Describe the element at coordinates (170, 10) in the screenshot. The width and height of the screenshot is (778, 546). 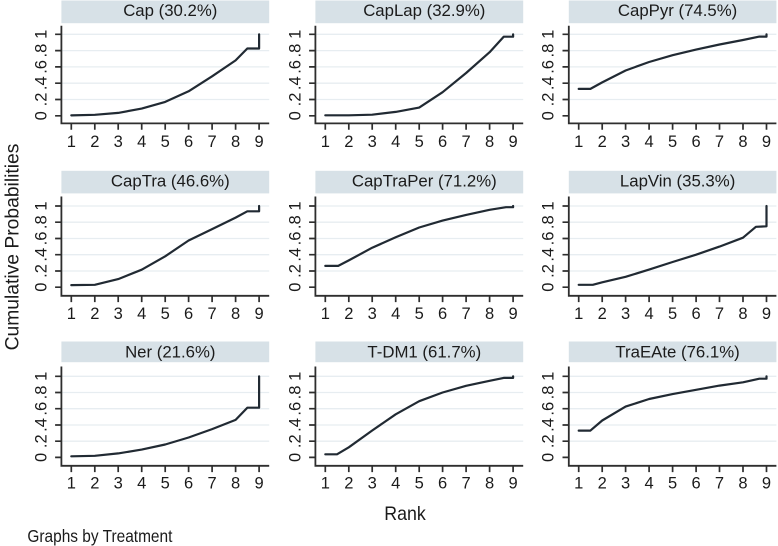
I see `svg-text: Cap (30.2%)` at that location.